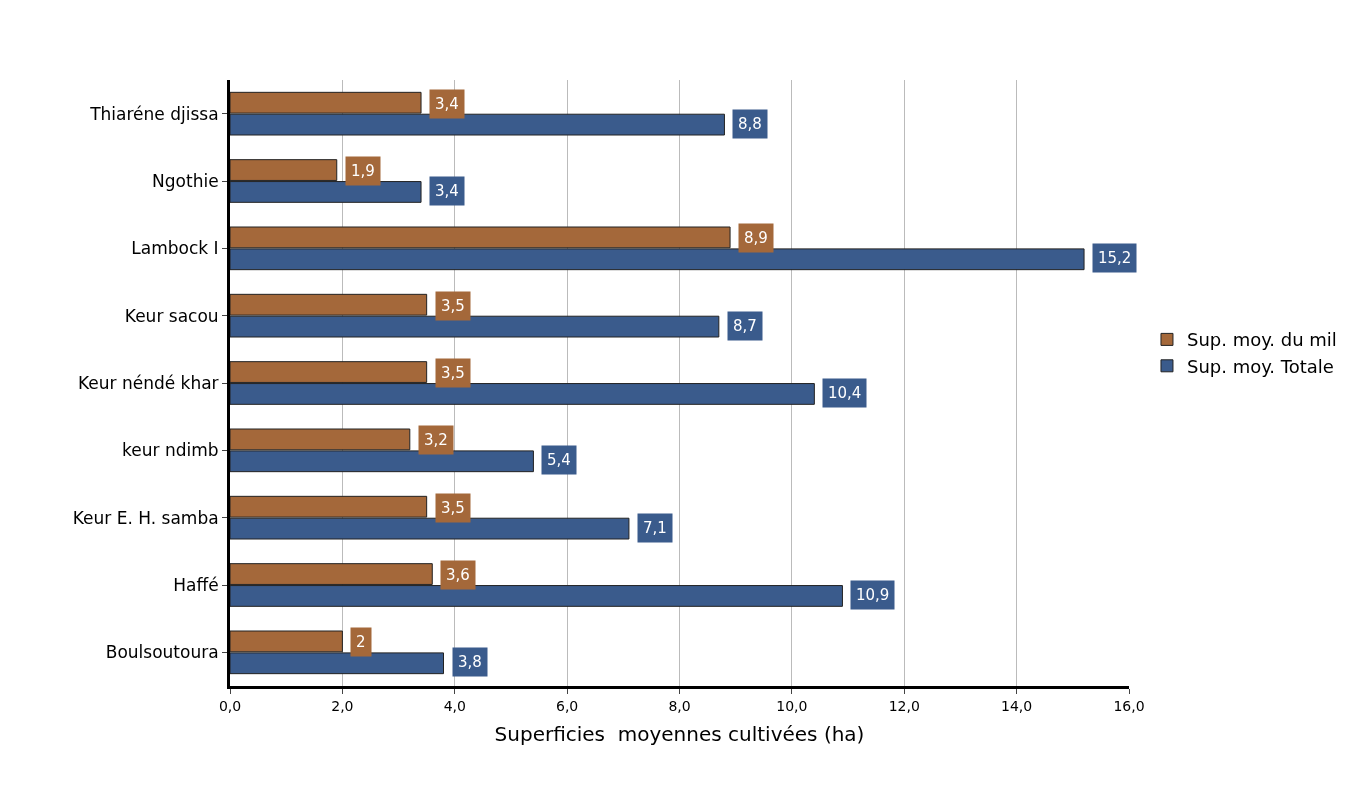 The image size is (1359, 796). What do you see at coordinates (458, 575) in the screenshot?
I see `data-label: 3,6` at bounding box center [458, 575].